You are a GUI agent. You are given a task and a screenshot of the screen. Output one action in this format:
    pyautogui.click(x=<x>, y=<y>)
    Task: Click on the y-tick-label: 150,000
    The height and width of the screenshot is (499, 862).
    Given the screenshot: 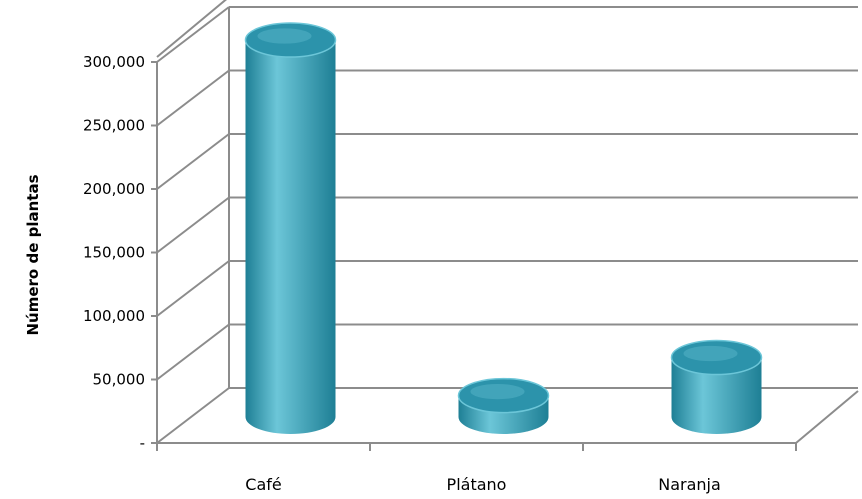 What is the action you would take?
    pyautogui.click(x=114, y=253)
    